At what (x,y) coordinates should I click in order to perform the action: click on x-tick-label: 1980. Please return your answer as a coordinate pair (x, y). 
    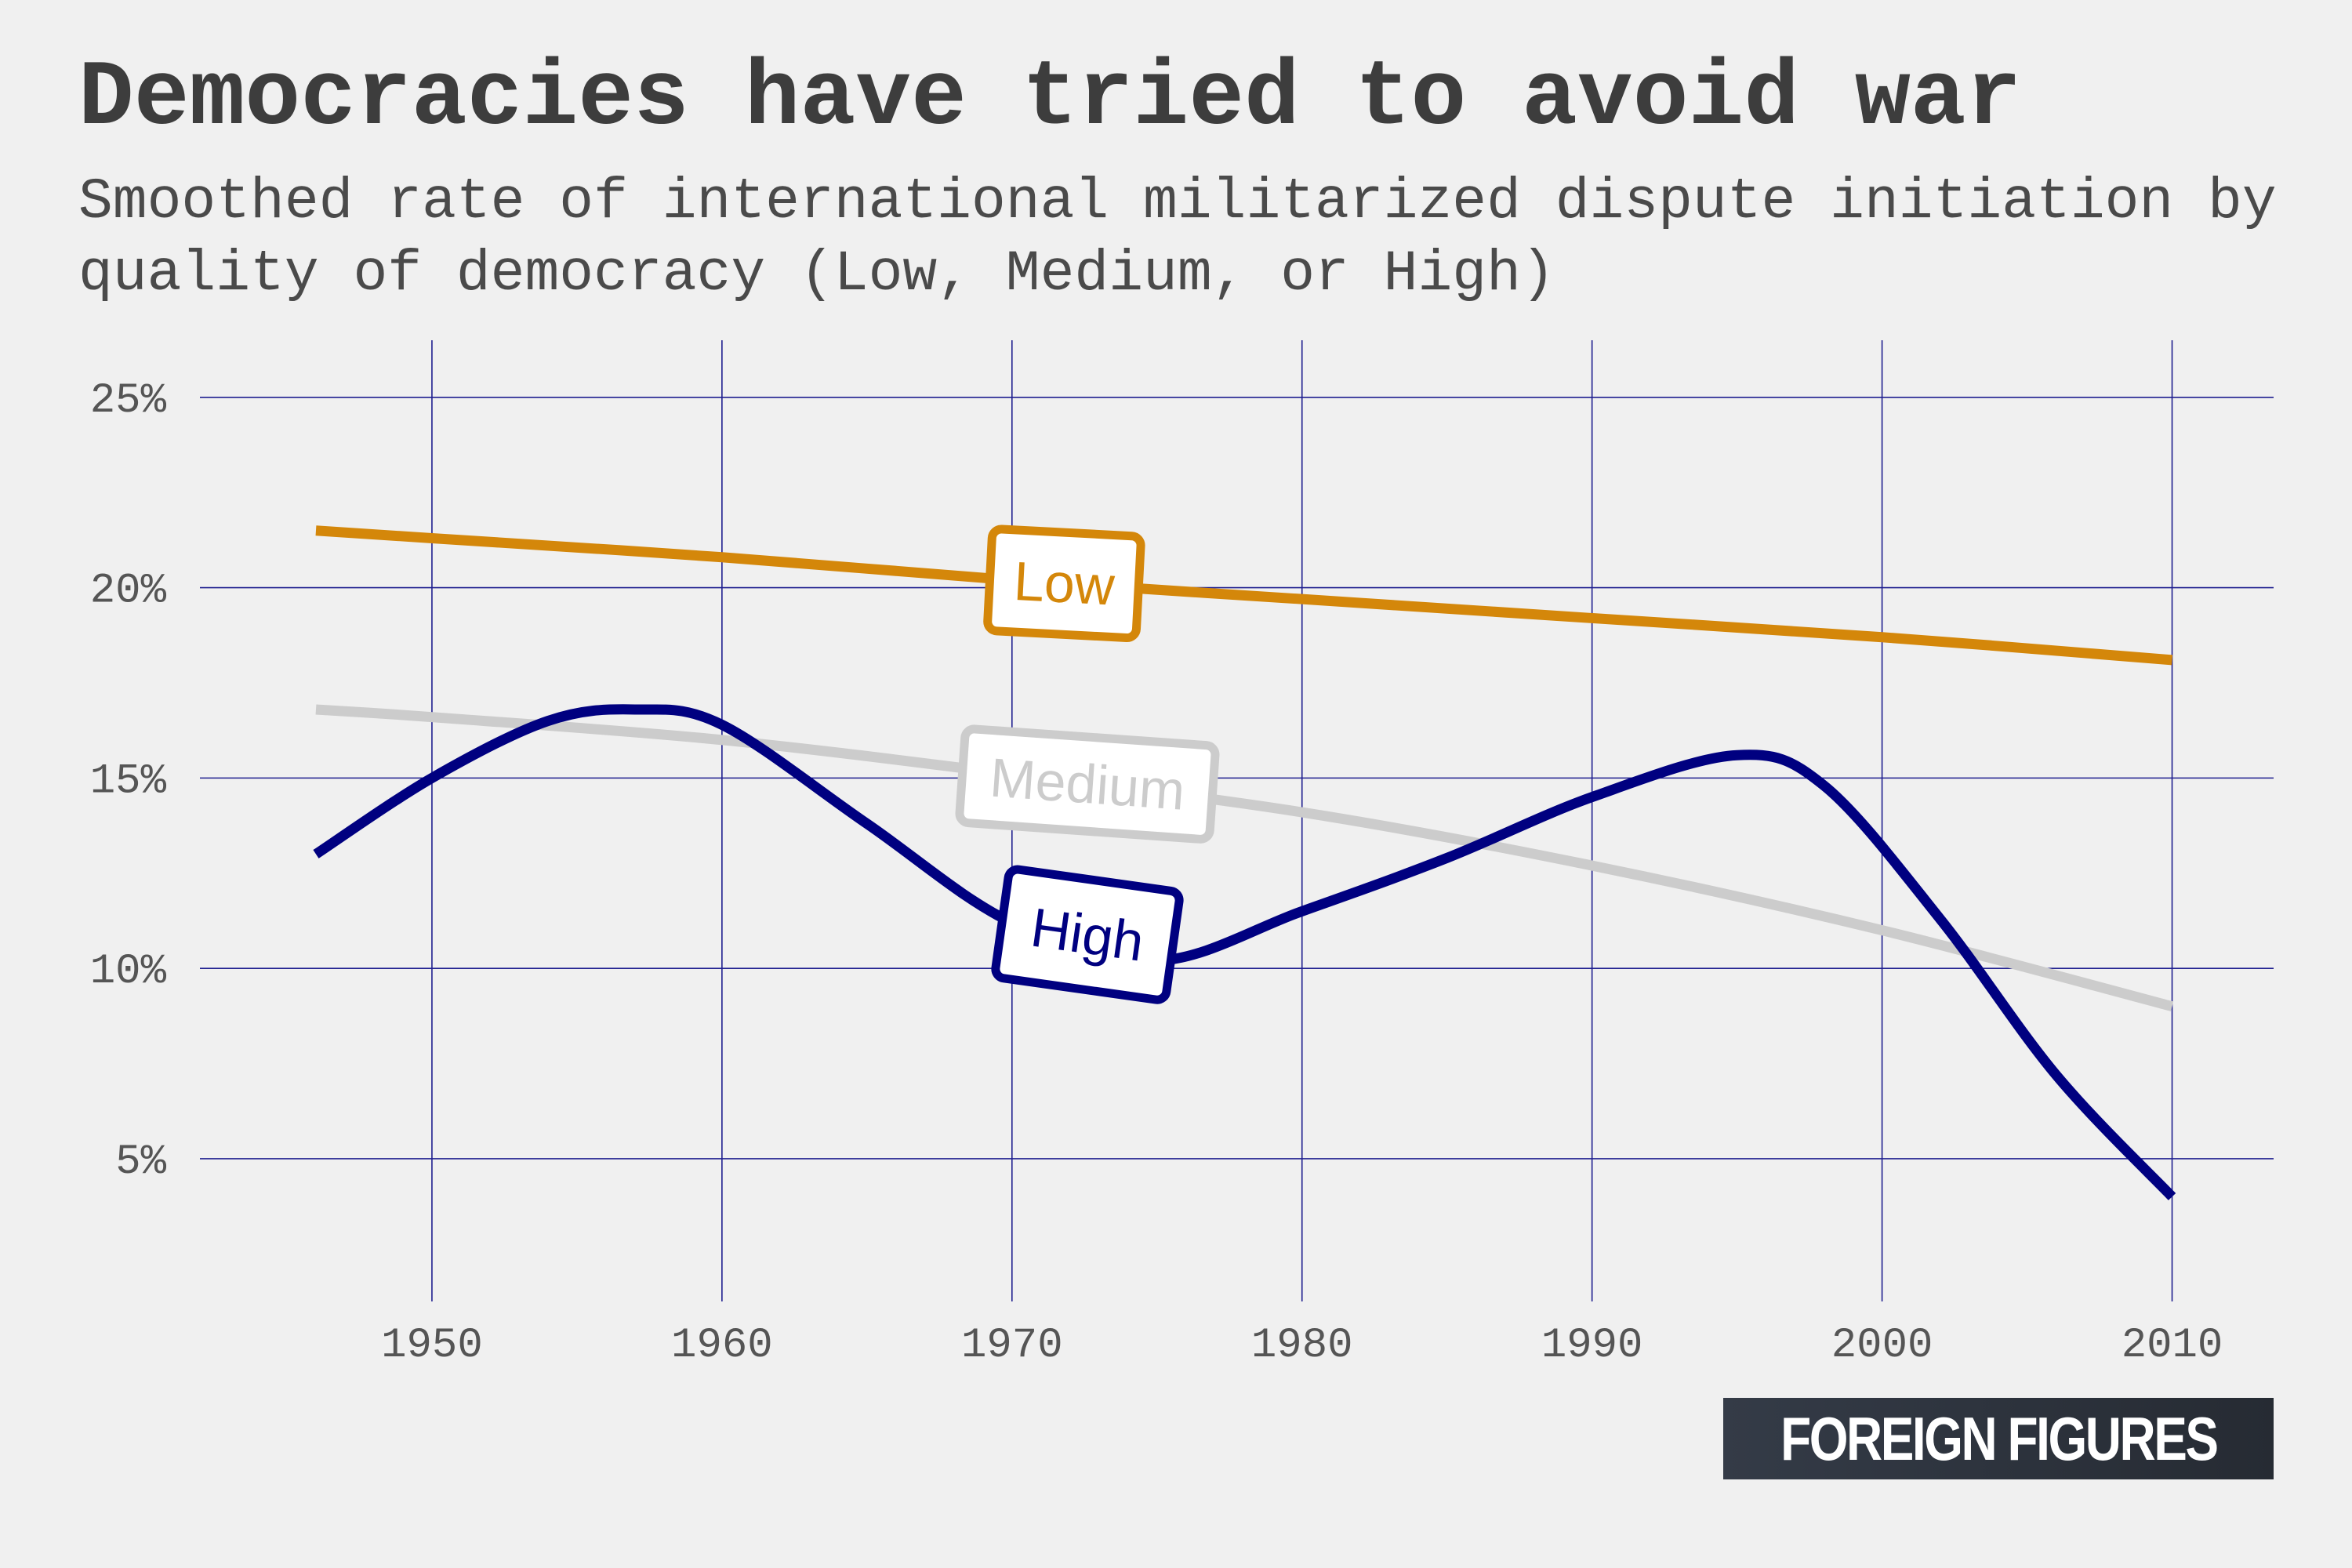
    Looking at the image, I should click on (1302, 1346).